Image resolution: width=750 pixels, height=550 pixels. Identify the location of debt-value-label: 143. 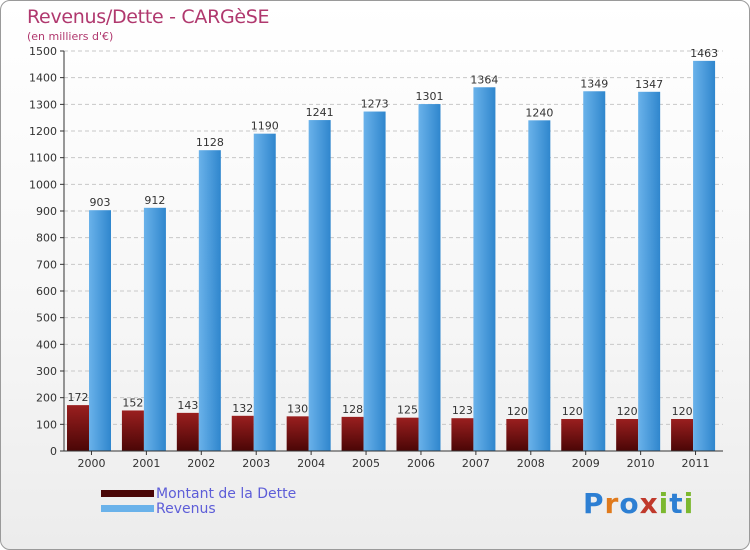
(187, 405).